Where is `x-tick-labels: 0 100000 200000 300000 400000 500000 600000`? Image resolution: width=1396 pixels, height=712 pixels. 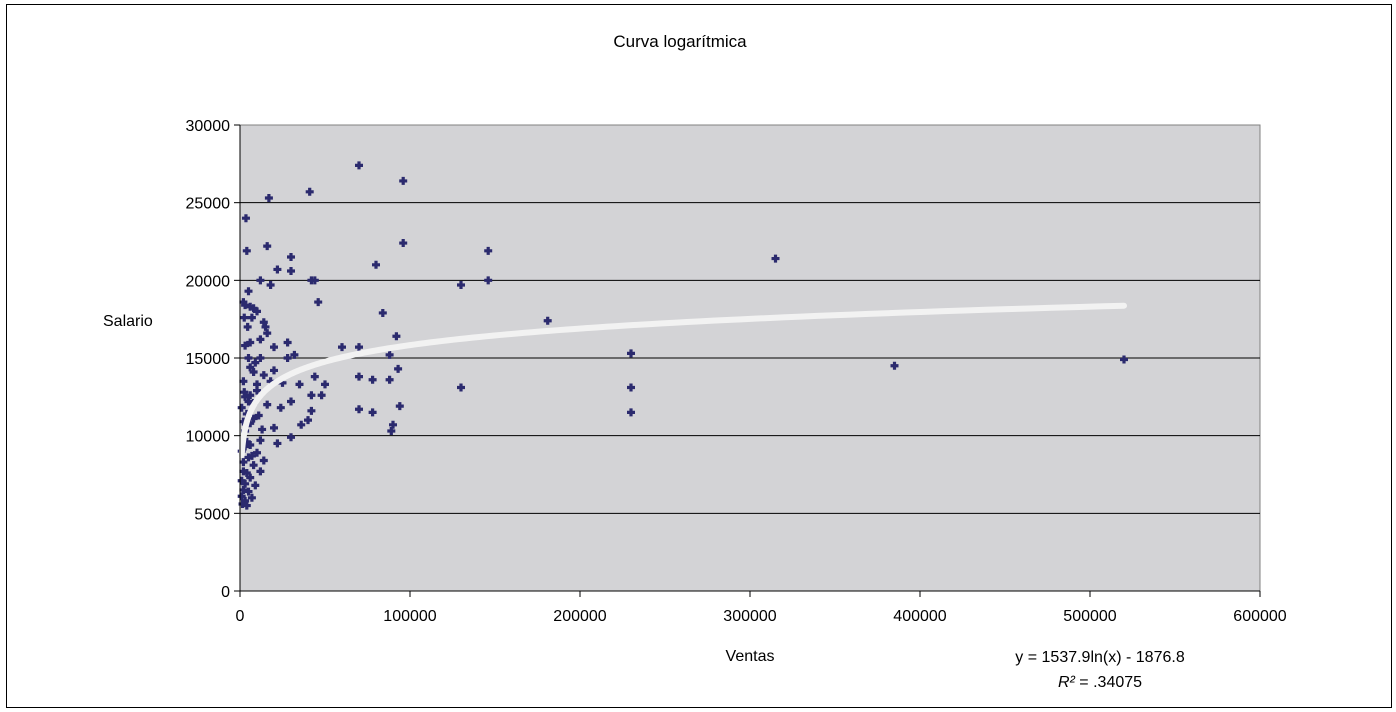
x-tick-labels: 0 100000 200000 300000 400000 500000 600000 is located at coordinates (761, 608).